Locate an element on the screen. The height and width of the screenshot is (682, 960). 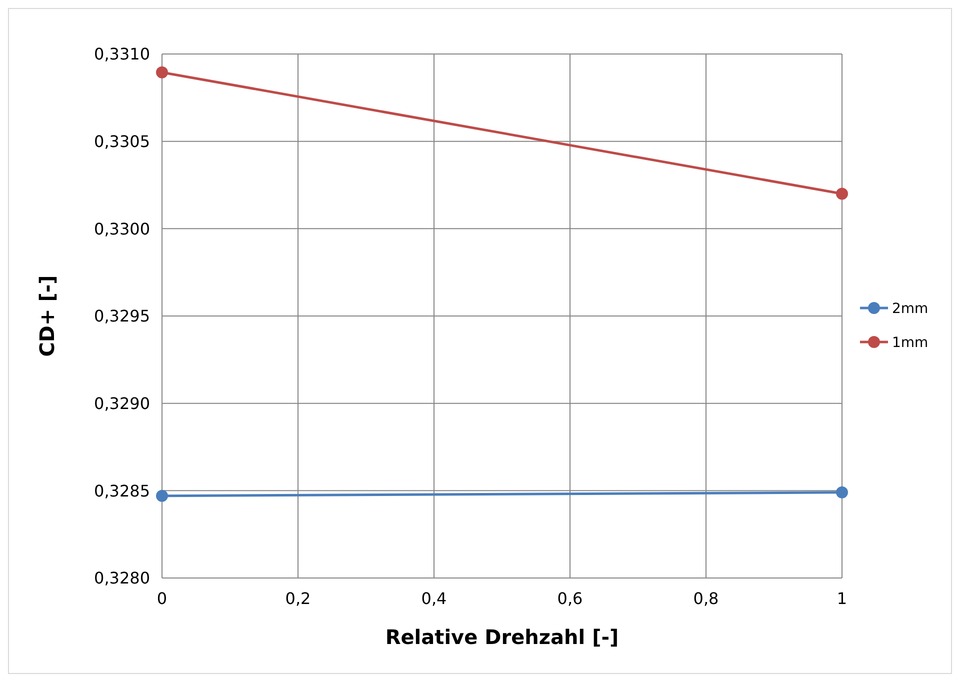
x-tick-label: 0,4 is located at coordinates (434, 598).